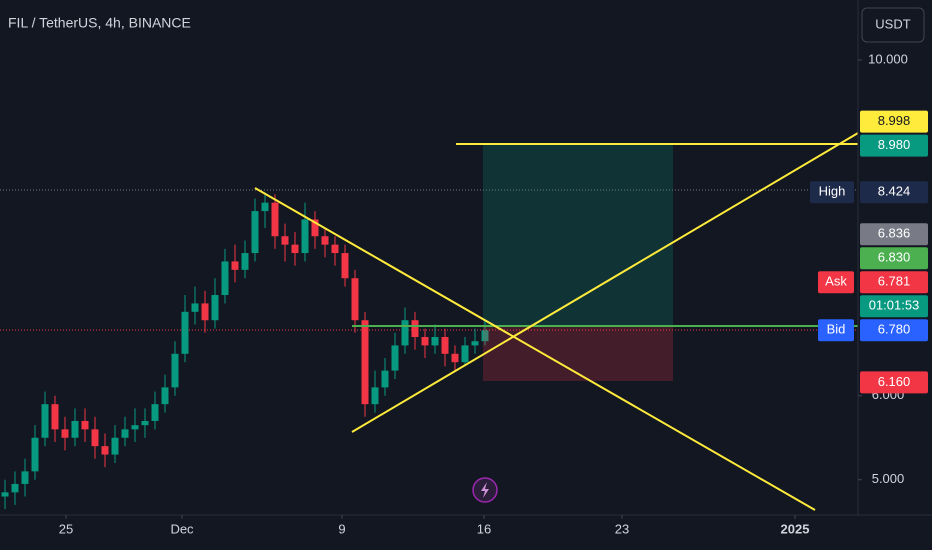  I want to click on price-label: 6.830, so click(894, 257).